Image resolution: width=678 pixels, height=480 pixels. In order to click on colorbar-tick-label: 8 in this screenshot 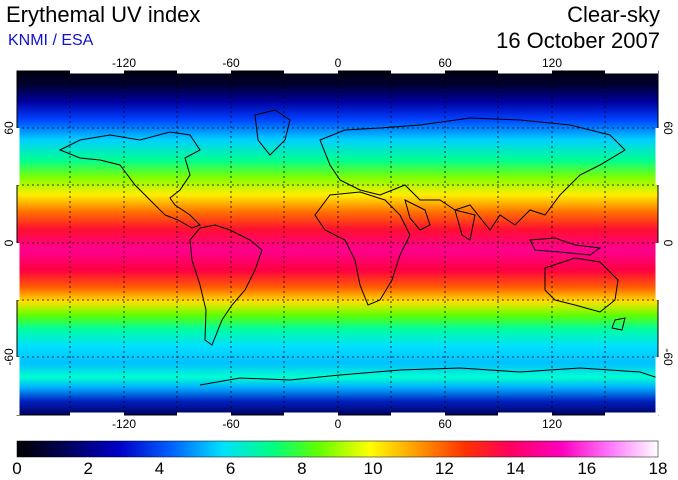, I will do `click(301, 468)`.